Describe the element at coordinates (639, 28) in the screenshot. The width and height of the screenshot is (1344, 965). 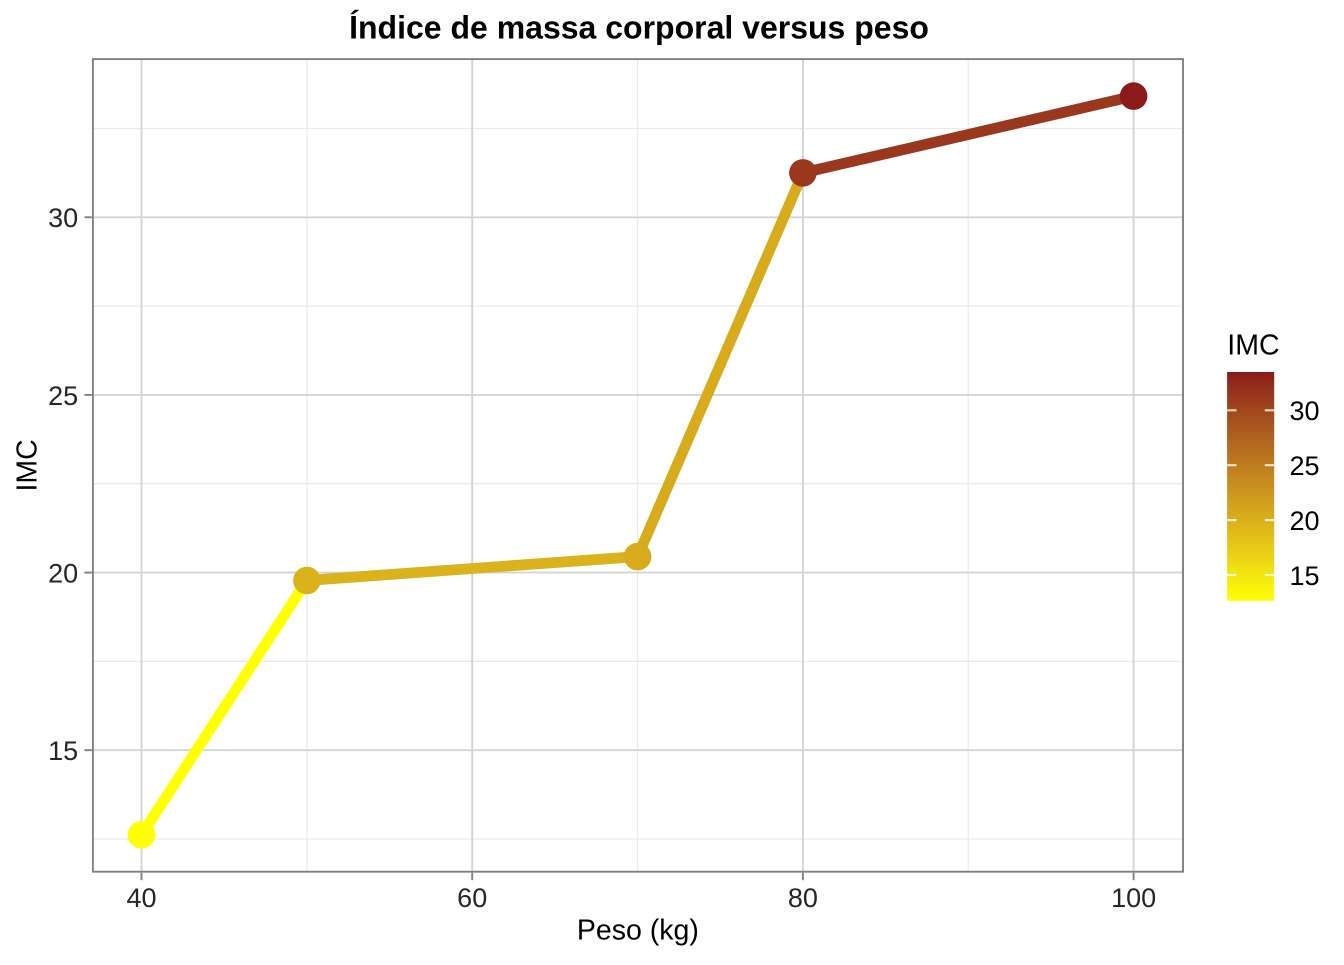
I see `svg-text:Índice de massa corporal versu: Índice de massa corporal versus peso` at that location.